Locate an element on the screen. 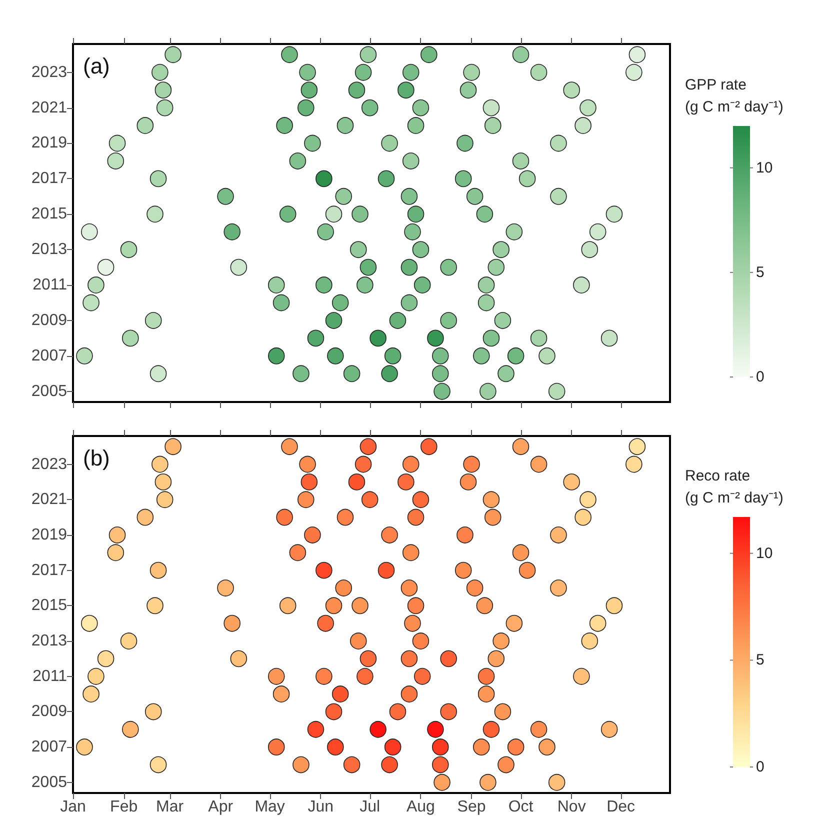 Image resolution: width=821 pixels, height=821 pixels. x-tick-label: Jul is located at coordinates (370, 807).